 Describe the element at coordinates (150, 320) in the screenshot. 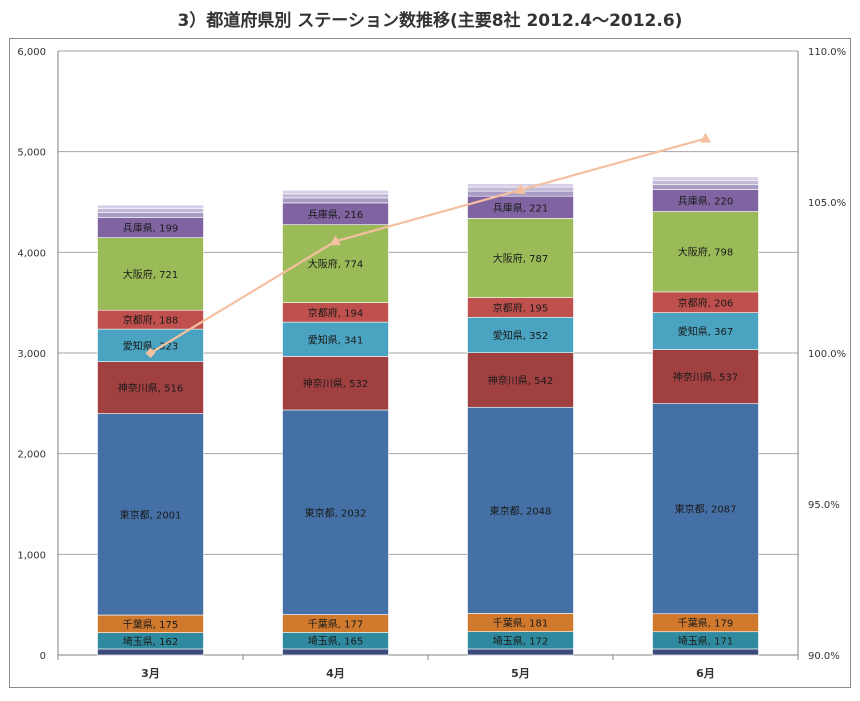

I see `data-label: 京都府, 188` at that location.